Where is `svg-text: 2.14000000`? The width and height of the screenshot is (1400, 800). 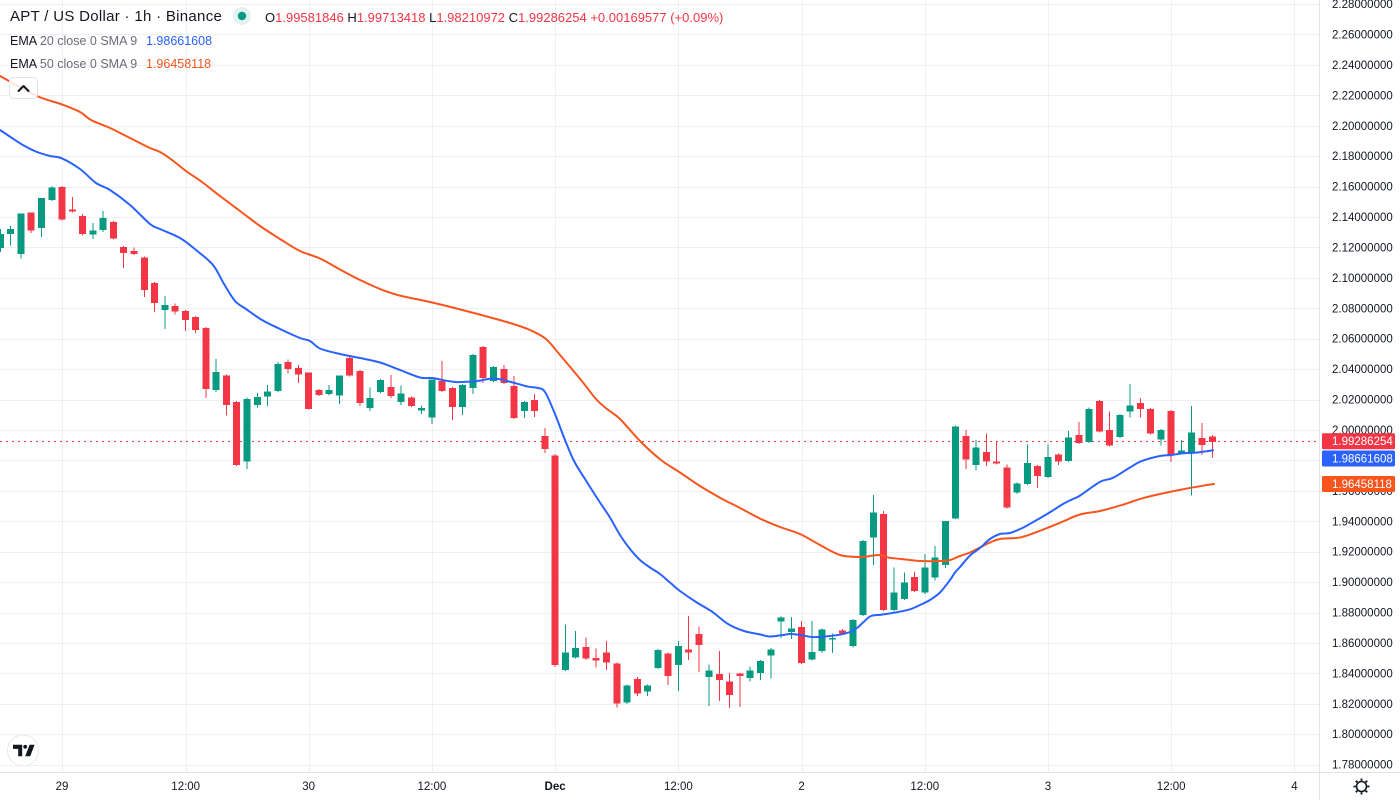 svg-text: 2.14000000 is located at coordinates (1362, 218).